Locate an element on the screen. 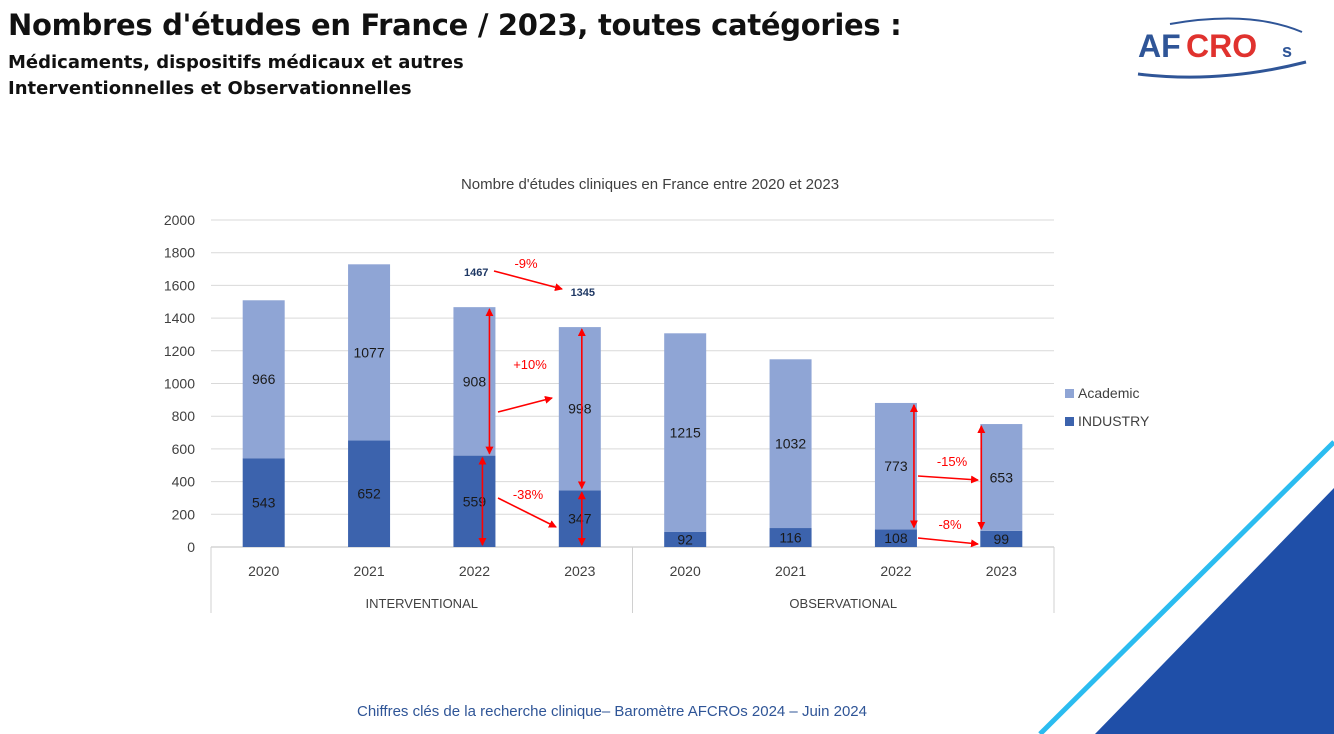  change-label: -9% is located at coordinates (526, 263).